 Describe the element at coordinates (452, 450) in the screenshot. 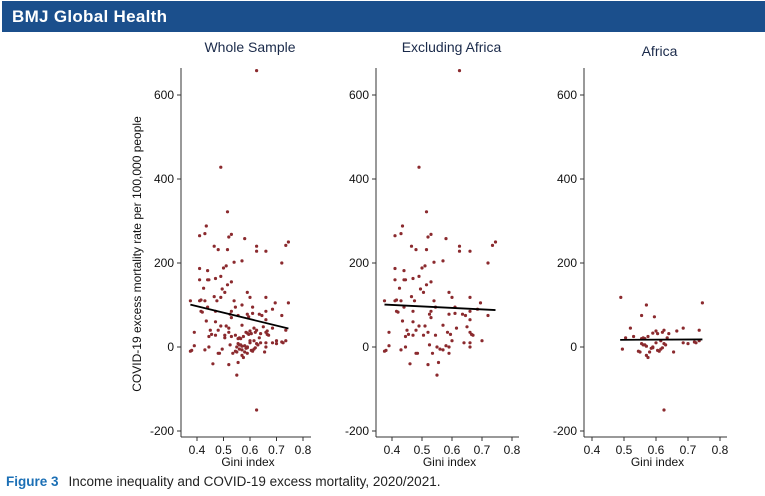

I see `x-tick-label: 0.6` at that location.